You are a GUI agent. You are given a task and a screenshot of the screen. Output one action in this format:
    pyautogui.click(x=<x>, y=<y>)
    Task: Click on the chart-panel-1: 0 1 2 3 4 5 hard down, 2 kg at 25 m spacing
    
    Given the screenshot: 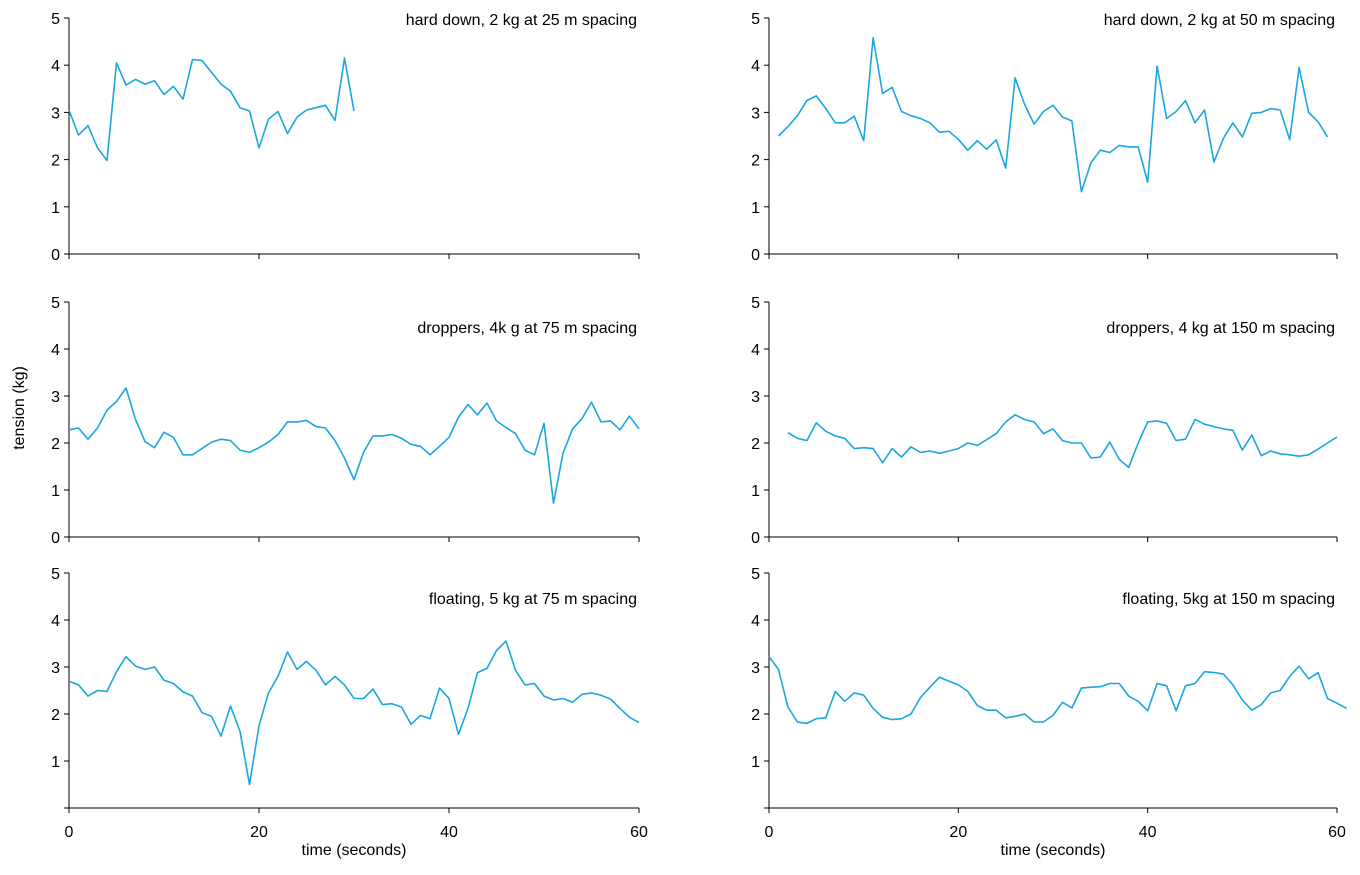 What is the action you would take?
    pyautogui.click(x=345, y=137)
    